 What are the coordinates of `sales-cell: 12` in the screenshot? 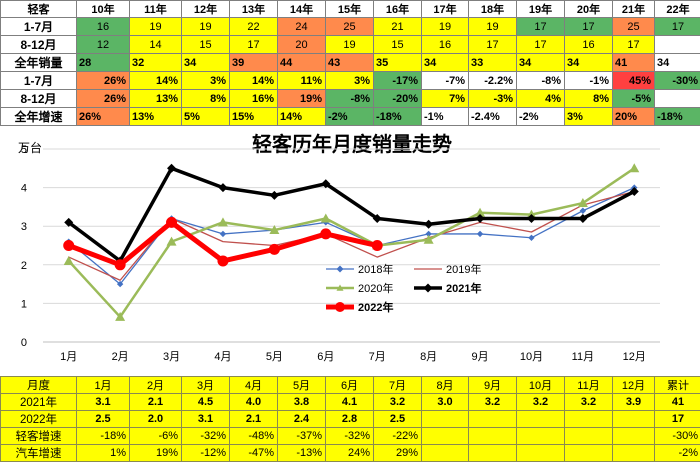 It's located at (103, 45).